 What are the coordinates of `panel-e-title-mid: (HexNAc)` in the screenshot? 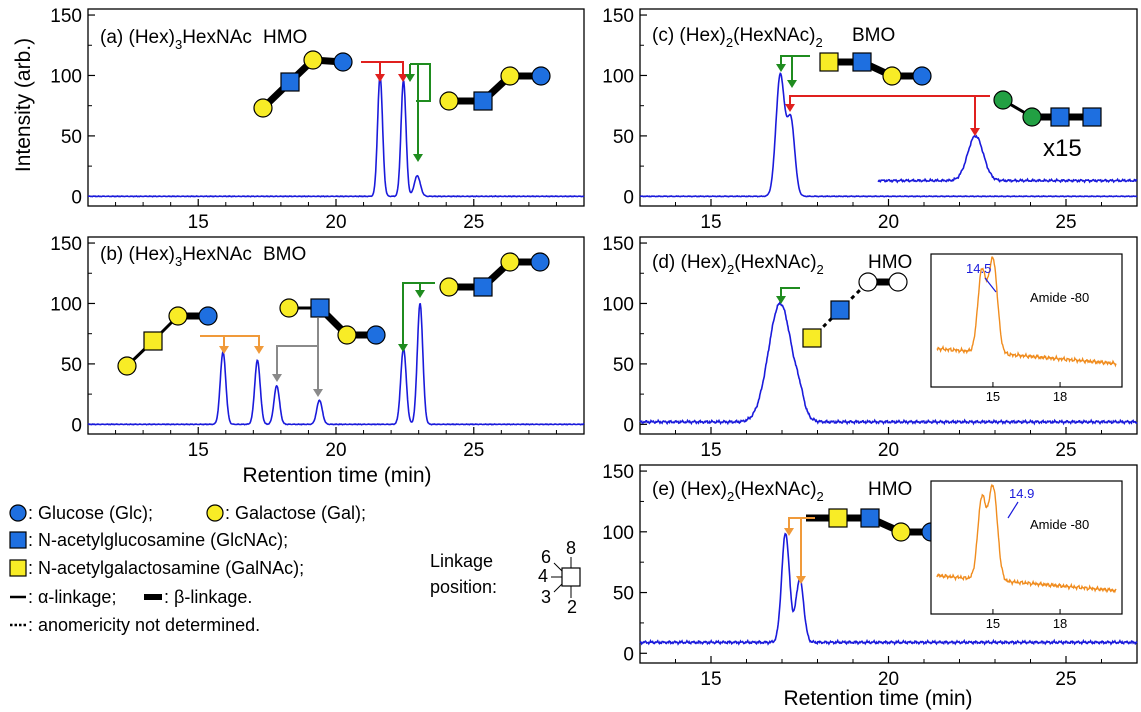 It's located at (775, 489).